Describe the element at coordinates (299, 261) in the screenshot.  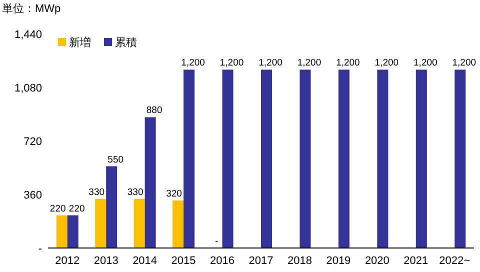
I see `x-tick-label: 2018` at that location.